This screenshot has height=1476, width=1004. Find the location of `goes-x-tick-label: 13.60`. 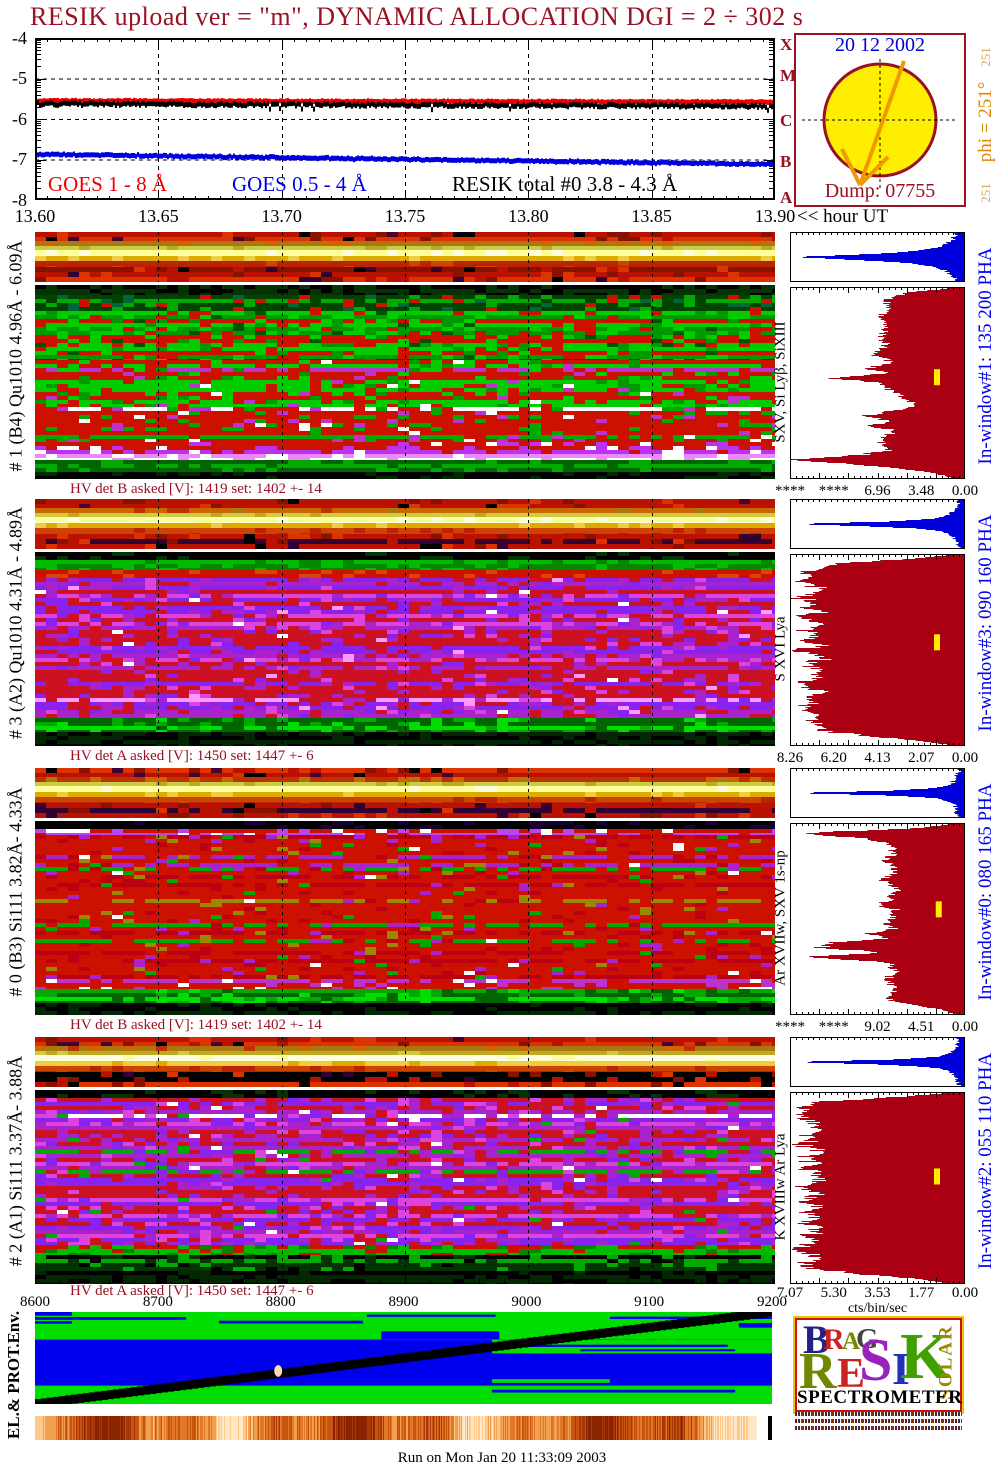

goes-x-tick-label: 13.60 is located at coordinates (35, 216).